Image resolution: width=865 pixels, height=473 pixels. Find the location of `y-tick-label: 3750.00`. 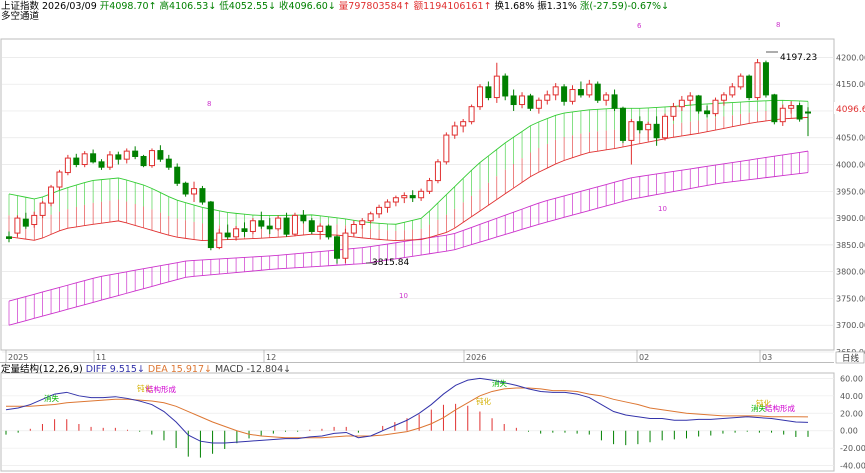

y-tick-label: 3750.00 is located at coordinates (850, 298).